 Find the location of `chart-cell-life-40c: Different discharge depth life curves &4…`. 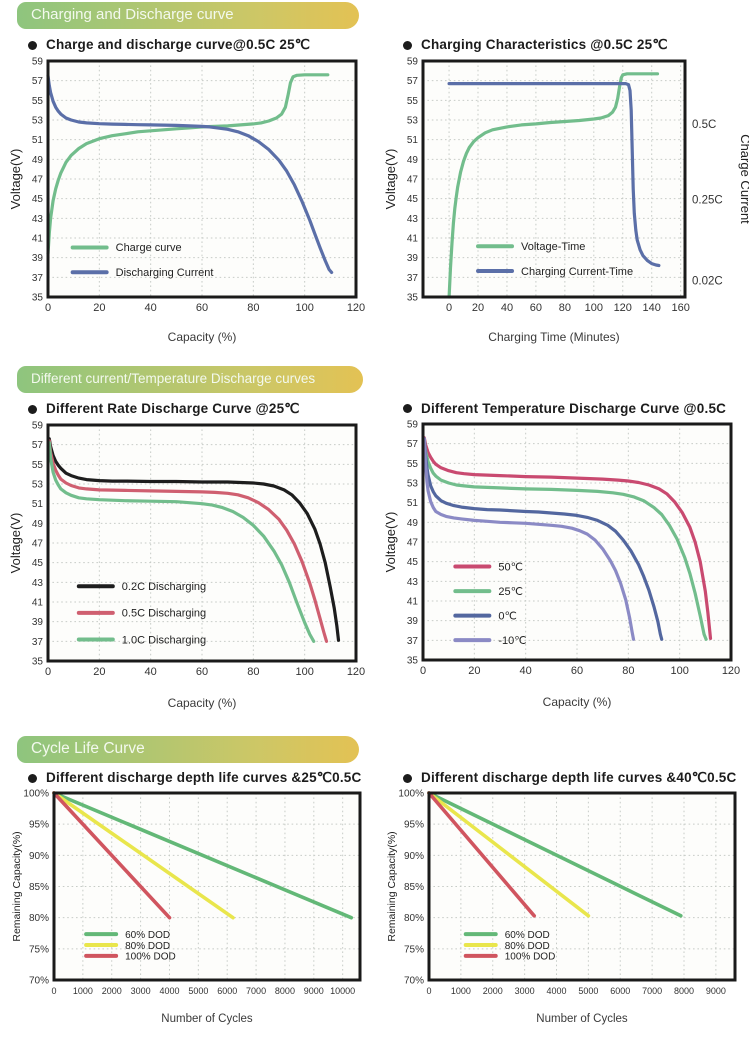

chart-cell-life-40c: Different discharge depth life curves &4… is located at coordinates (562, 896).